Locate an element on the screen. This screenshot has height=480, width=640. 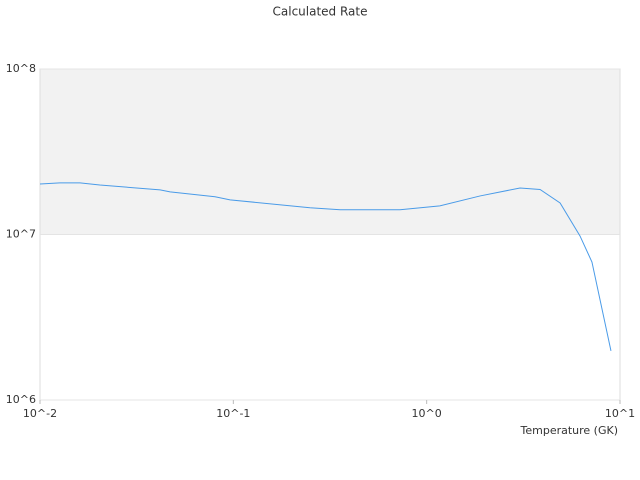
y-tick-label: 10^6 is located at coordinates (21, 399).